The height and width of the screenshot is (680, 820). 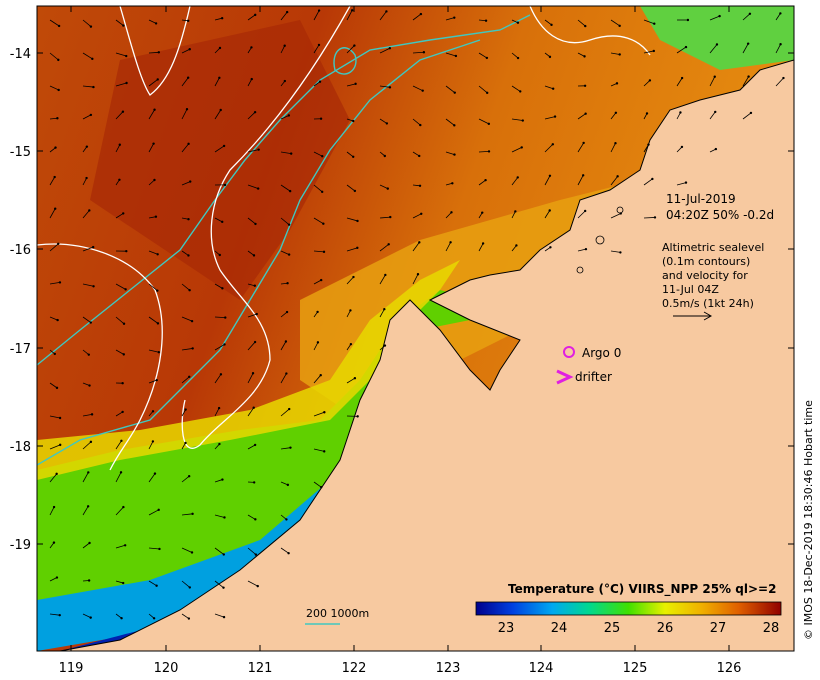 What do you see at coordinates (565, 377) in the screenshot?
I see `drifter-marker-icon` at bounding box center [565, 377].